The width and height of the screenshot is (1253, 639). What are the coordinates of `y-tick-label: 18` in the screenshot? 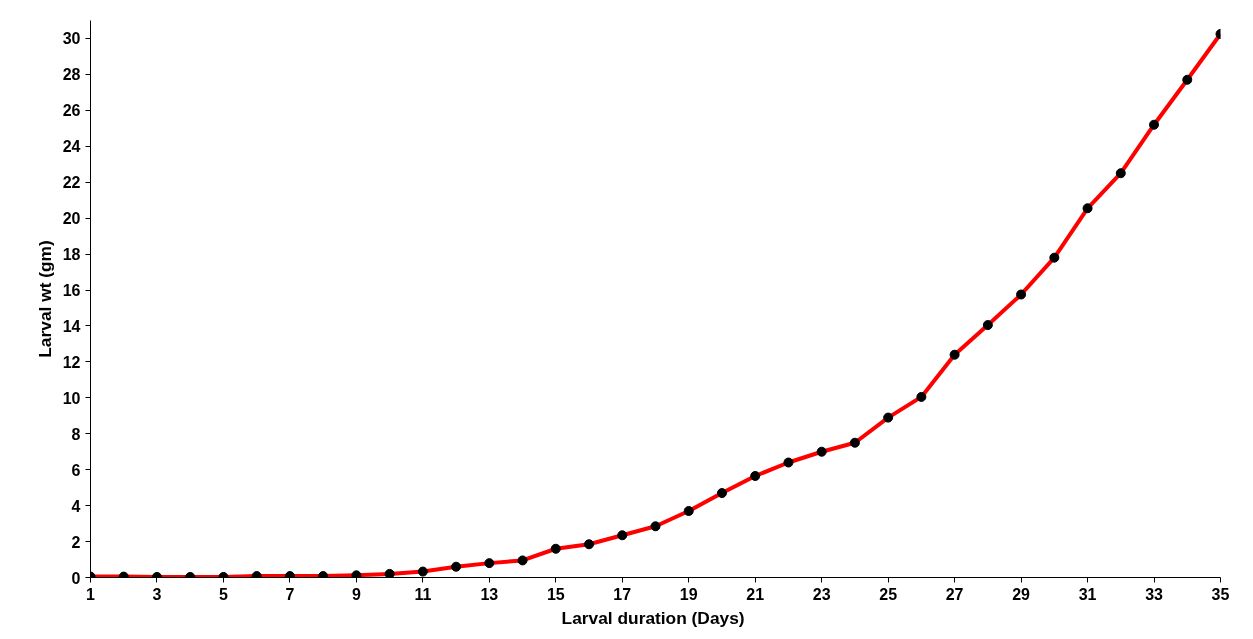 It's located at (71, 255).